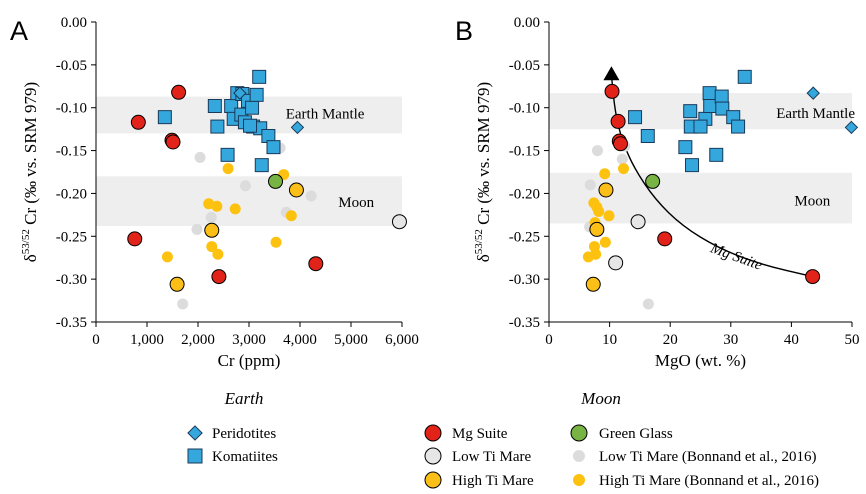 Image resolution: width=866 pixels, height=494 pixels. I want to click on legend-label-high-ti-bonnand: High Ti Mare (Bonnand et al., 2016), so click(709, 481).